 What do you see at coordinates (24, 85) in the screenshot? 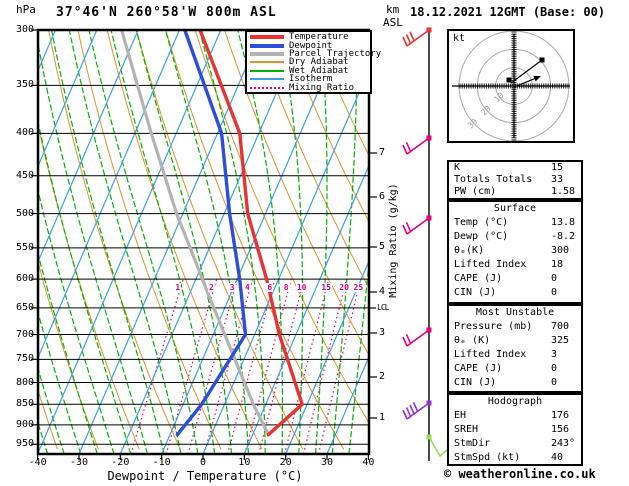
I see `pressure-tick-label: 350` at bounding box center [24, 85].